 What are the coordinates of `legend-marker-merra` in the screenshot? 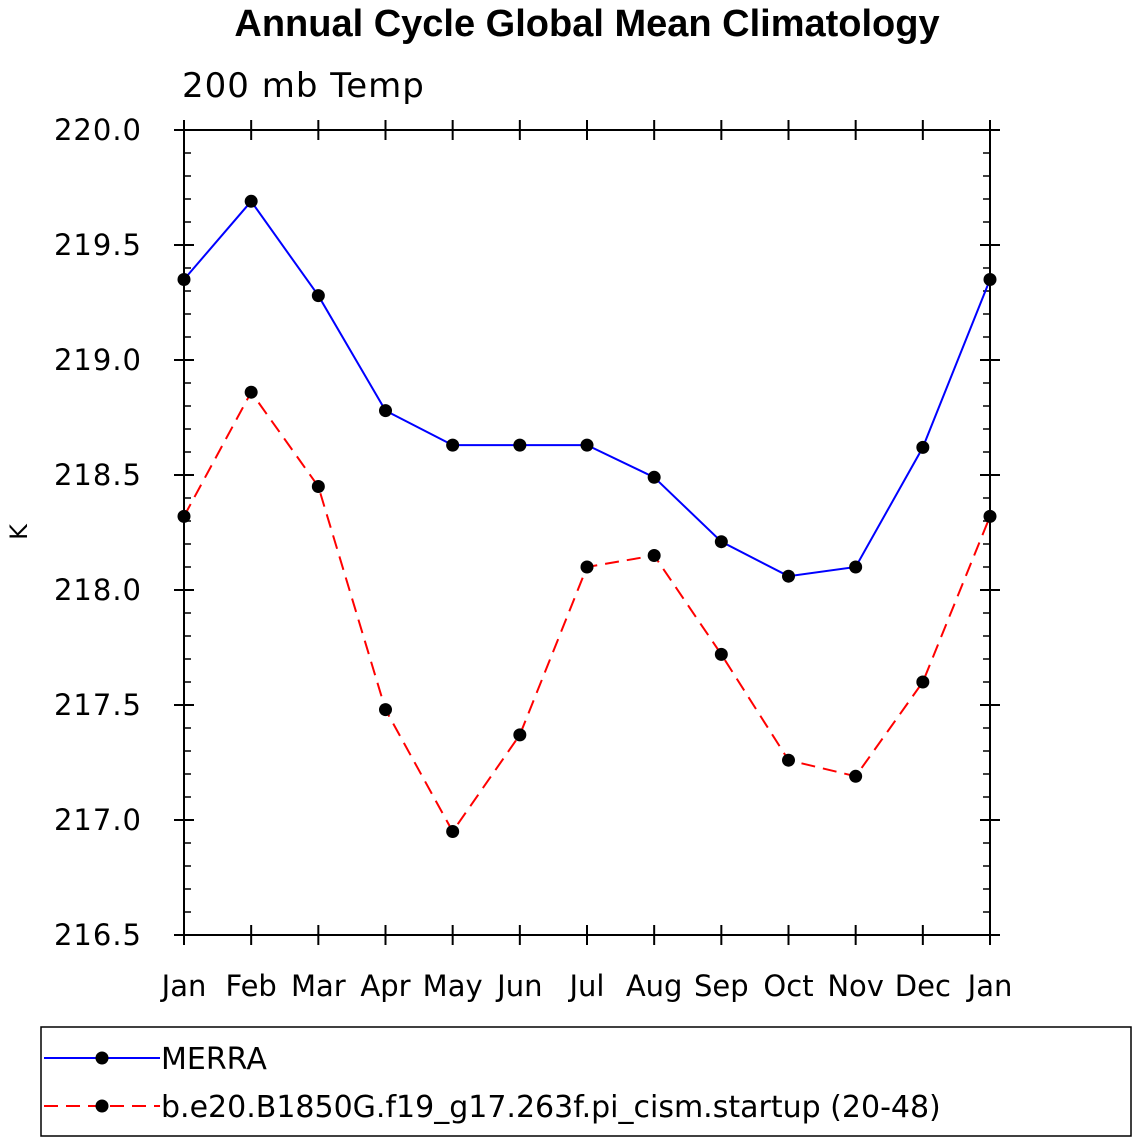 It's located at (102, 1058).